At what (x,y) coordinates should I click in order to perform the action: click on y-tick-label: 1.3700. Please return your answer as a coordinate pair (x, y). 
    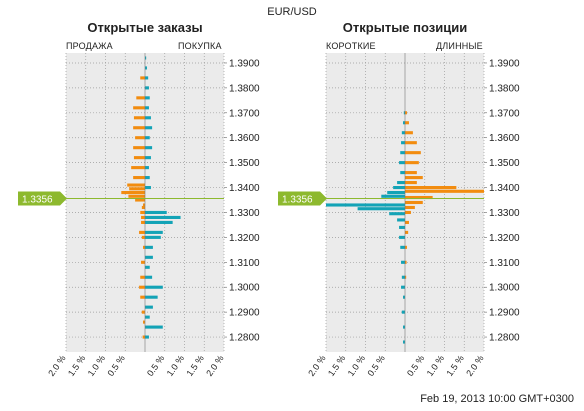
    Looking at the image, I should click on (244, 113).